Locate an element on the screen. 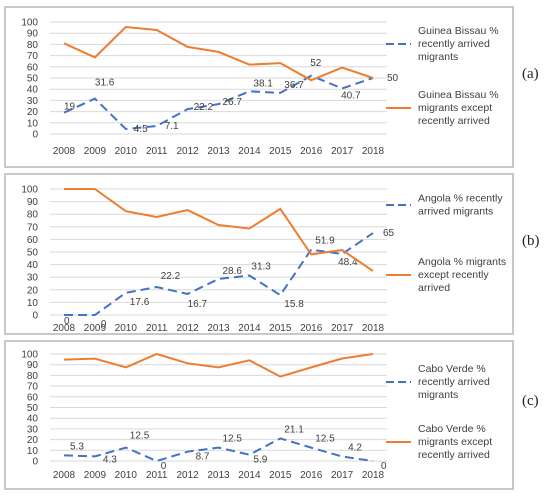 The width and height of the screenshot is (550, 496). data-label: 4.2 is located at coordinates (355, 448).